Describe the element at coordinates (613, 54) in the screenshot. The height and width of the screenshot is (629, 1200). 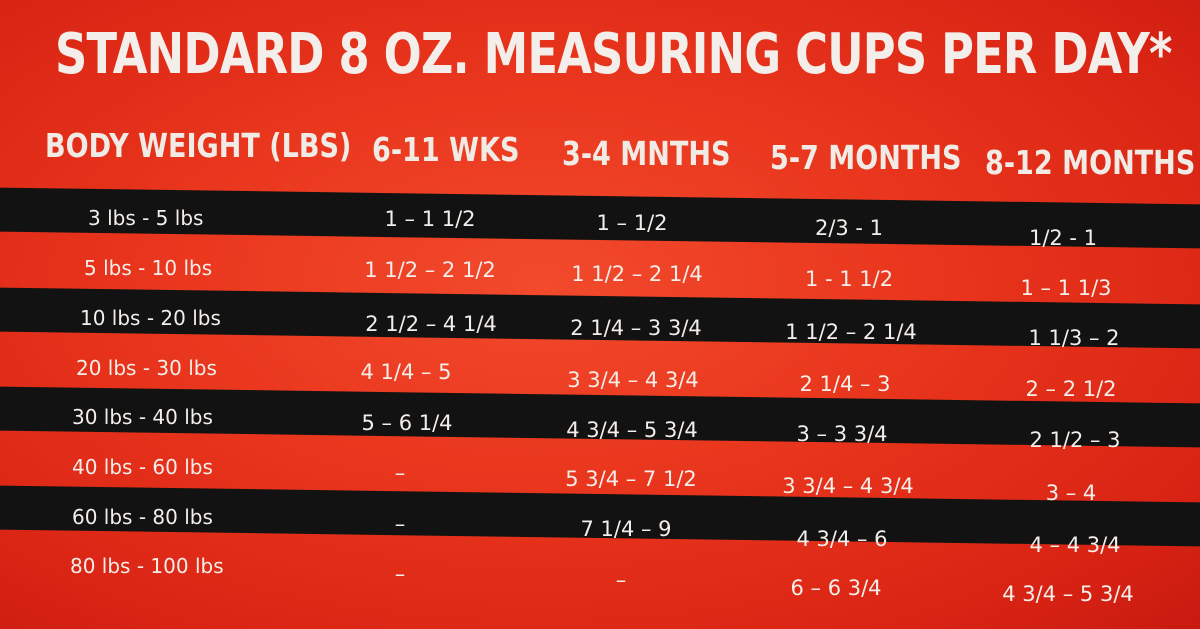
I see `chart-title: STANDARD 8 OZ. MEASURING CUPS PER DAY*` at that location.